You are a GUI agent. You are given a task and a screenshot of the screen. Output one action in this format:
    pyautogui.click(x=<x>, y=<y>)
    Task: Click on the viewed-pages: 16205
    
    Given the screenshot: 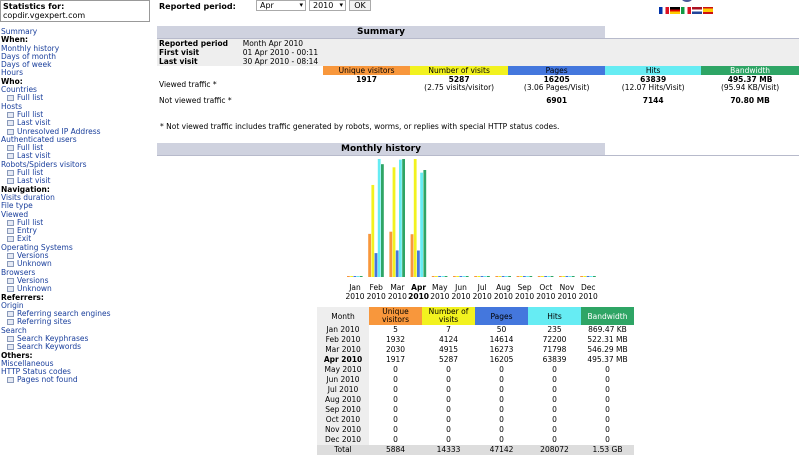 What is the action you would take?
    pyautogui.click(x=556, y=79)
    